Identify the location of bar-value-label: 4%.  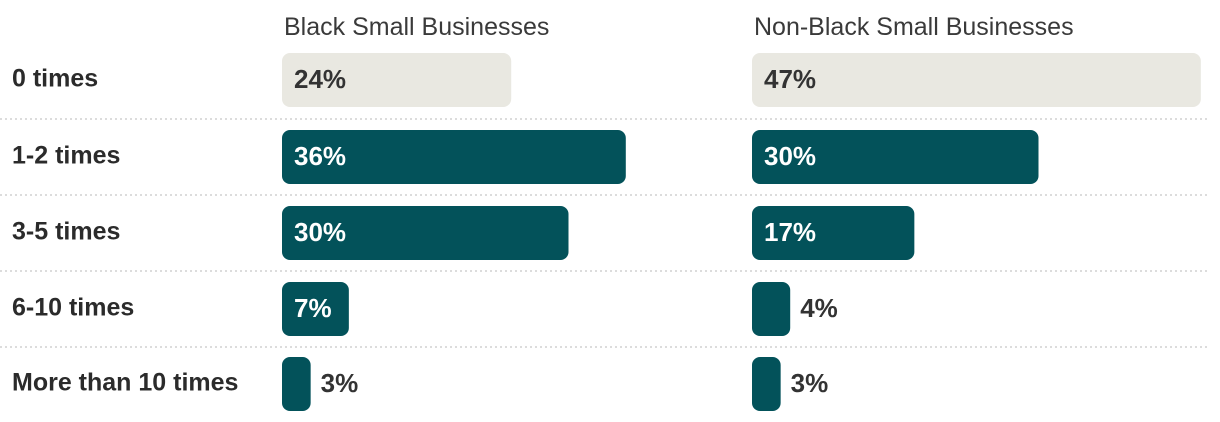
(819, 308).